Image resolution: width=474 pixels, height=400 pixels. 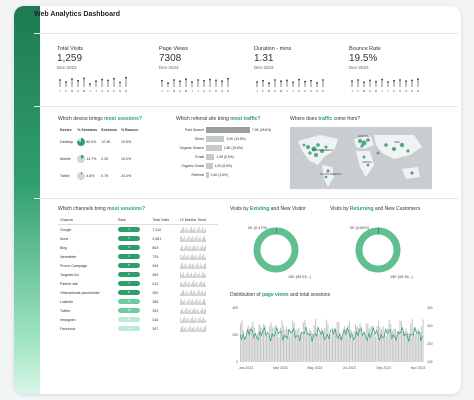 What do you see at coordinates (138, 274) in the screenshot?
I see `table-row: Targeted Ad 6 459` at bounding box center [138, 274].